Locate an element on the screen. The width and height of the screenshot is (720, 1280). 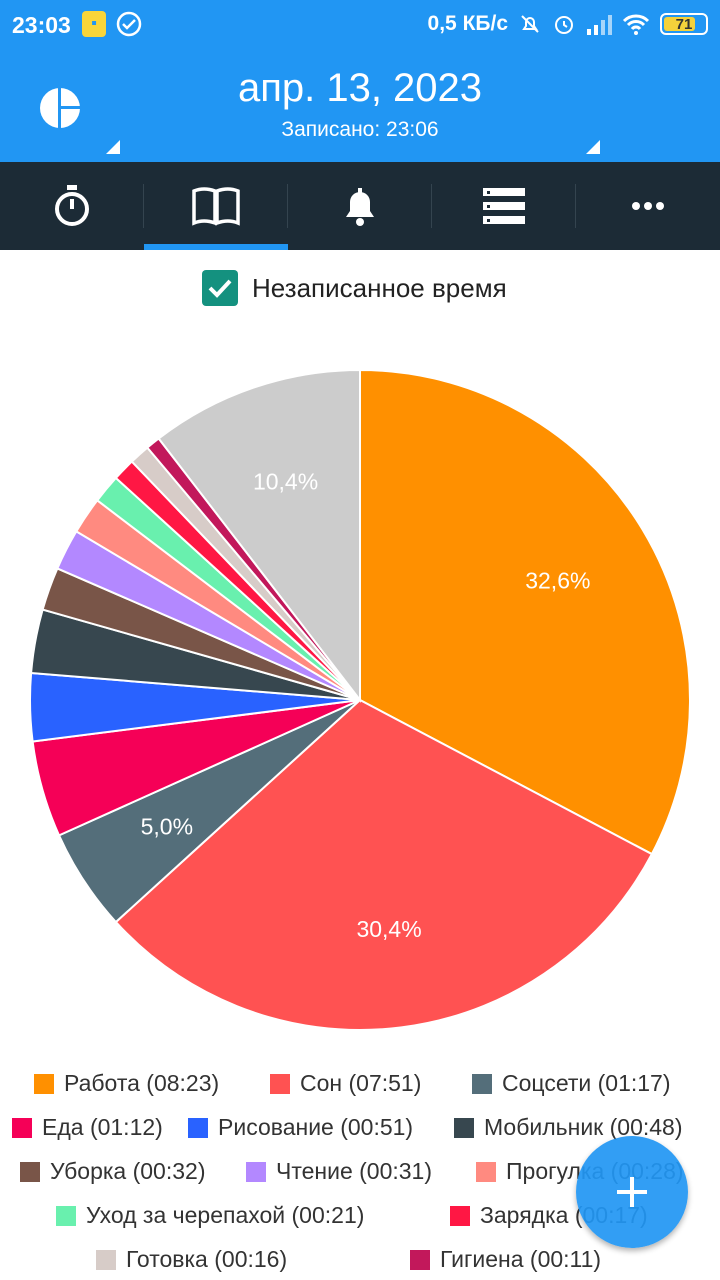
tab-reminders is located at coordinates (360, 206).